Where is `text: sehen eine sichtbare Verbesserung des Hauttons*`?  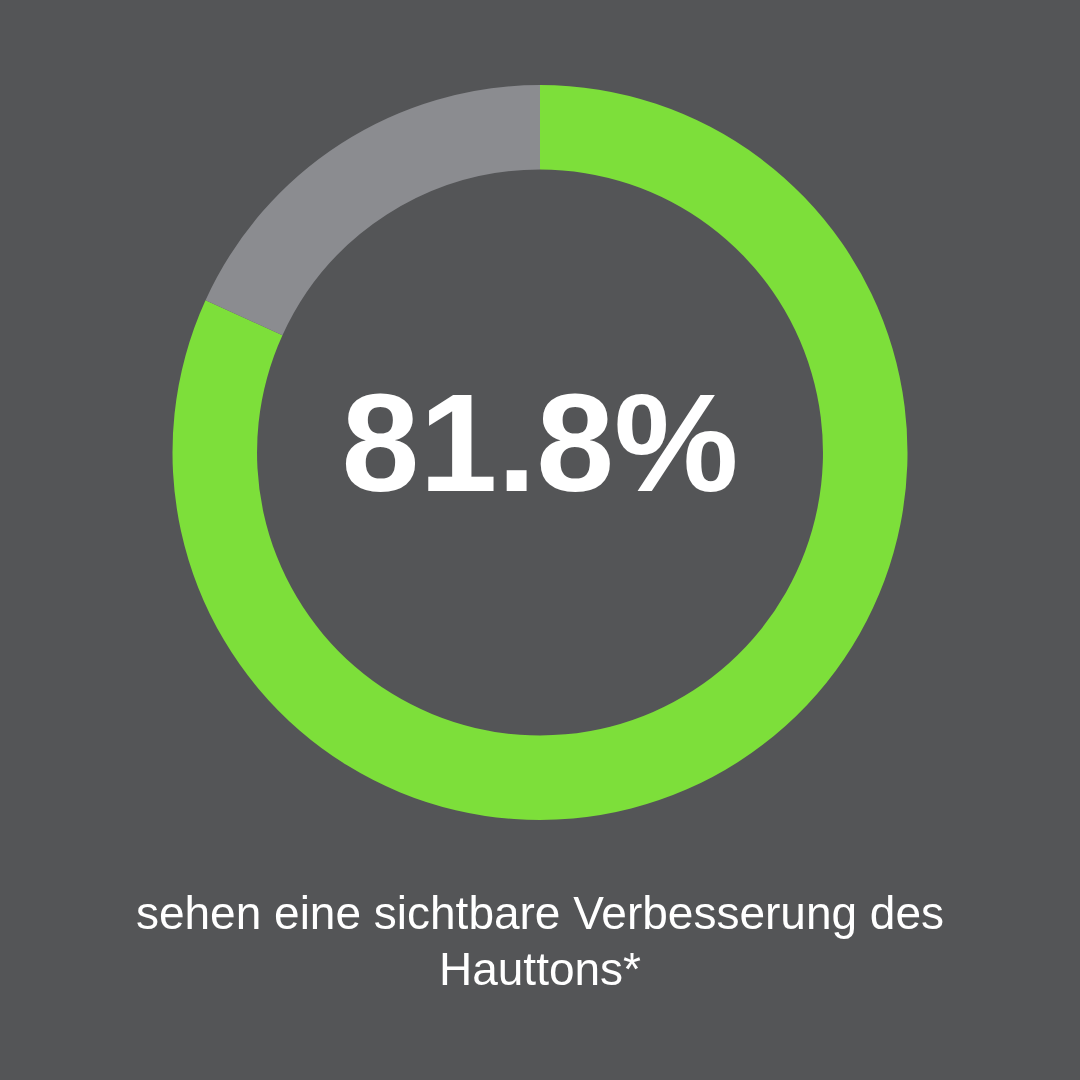
text: sehen eine sichtbare Verbesserung des Hauttons* is located at coordinates (540, 941).